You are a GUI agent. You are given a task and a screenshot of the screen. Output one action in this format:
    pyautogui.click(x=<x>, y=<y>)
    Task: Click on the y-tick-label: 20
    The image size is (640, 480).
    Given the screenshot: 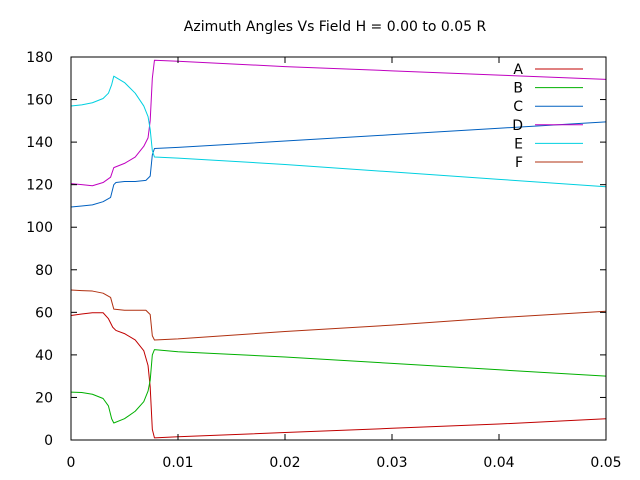 What is the action you would take?
    pyautogui.click(x=44, y=398)
    